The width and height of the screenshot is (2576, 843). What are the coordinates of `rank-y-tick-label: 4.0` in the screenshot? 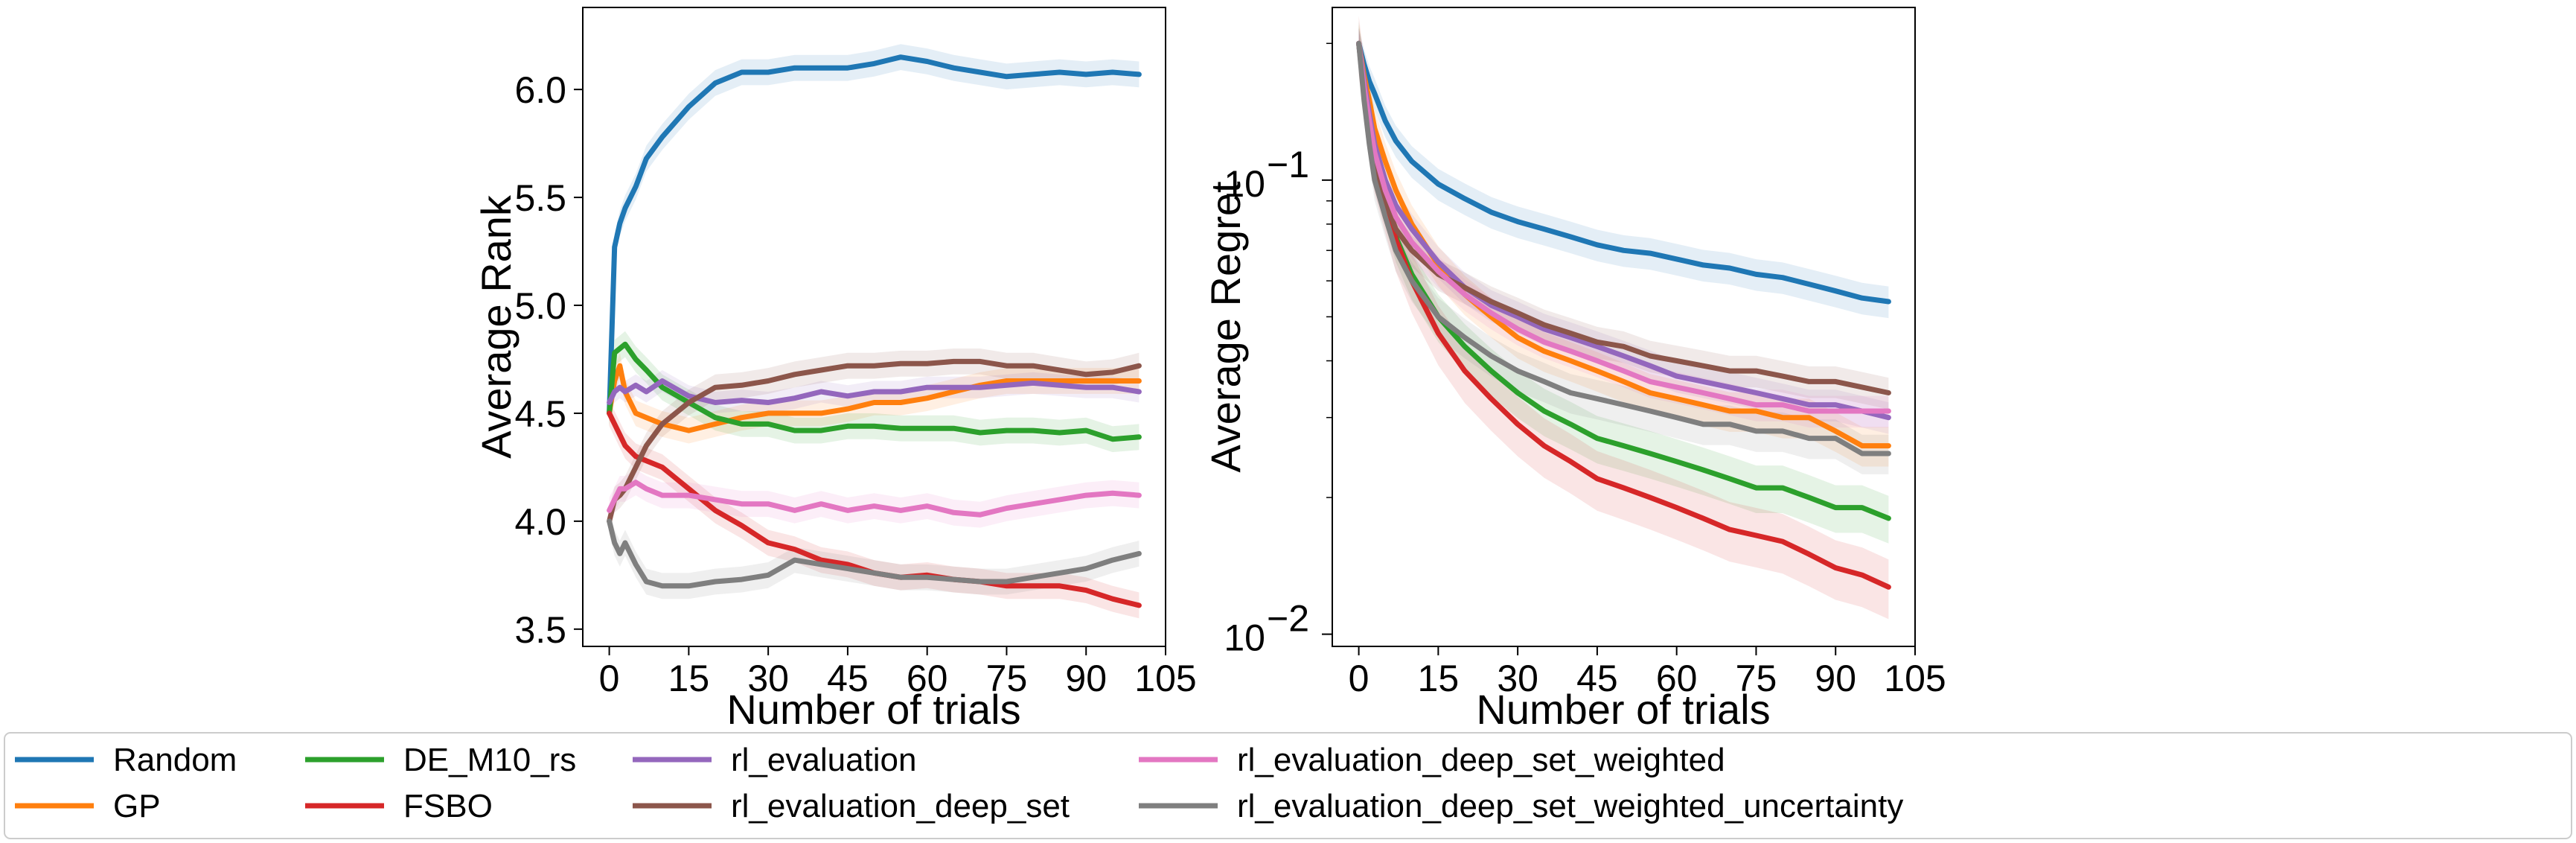 It's located at (540, 522).